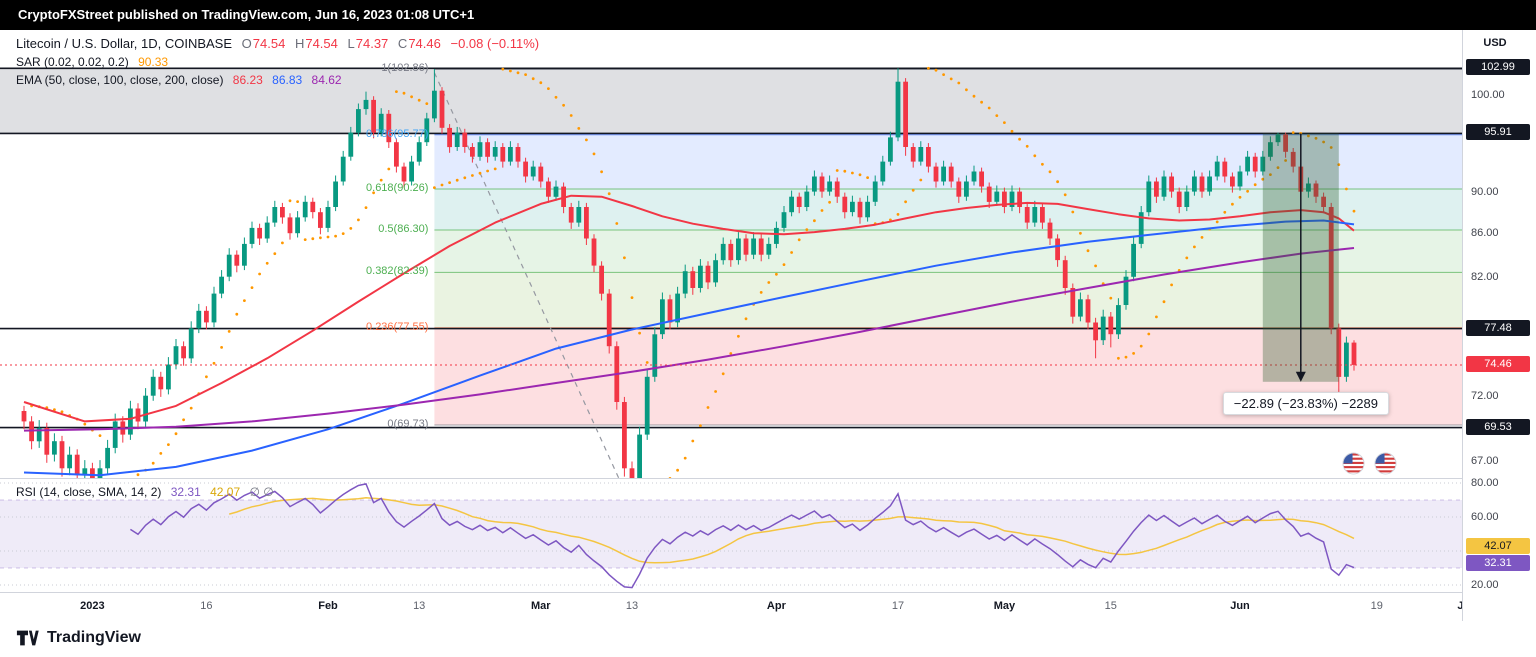  Describe the element at coordinates (528, 275) in the screenshot. I see `trendline` at that location.